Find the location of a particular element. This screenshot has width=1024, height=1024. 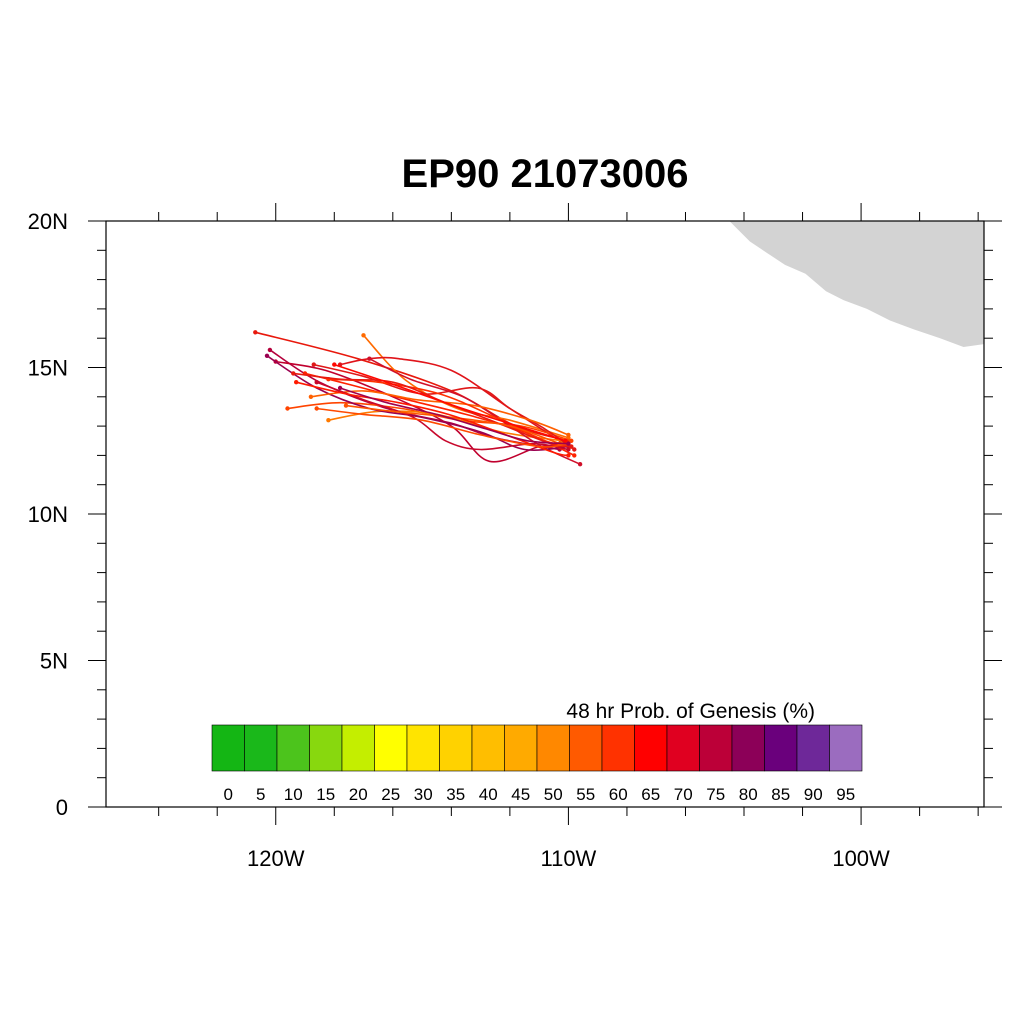

y-tick-label: 5N is located at coordinates (54, 661).